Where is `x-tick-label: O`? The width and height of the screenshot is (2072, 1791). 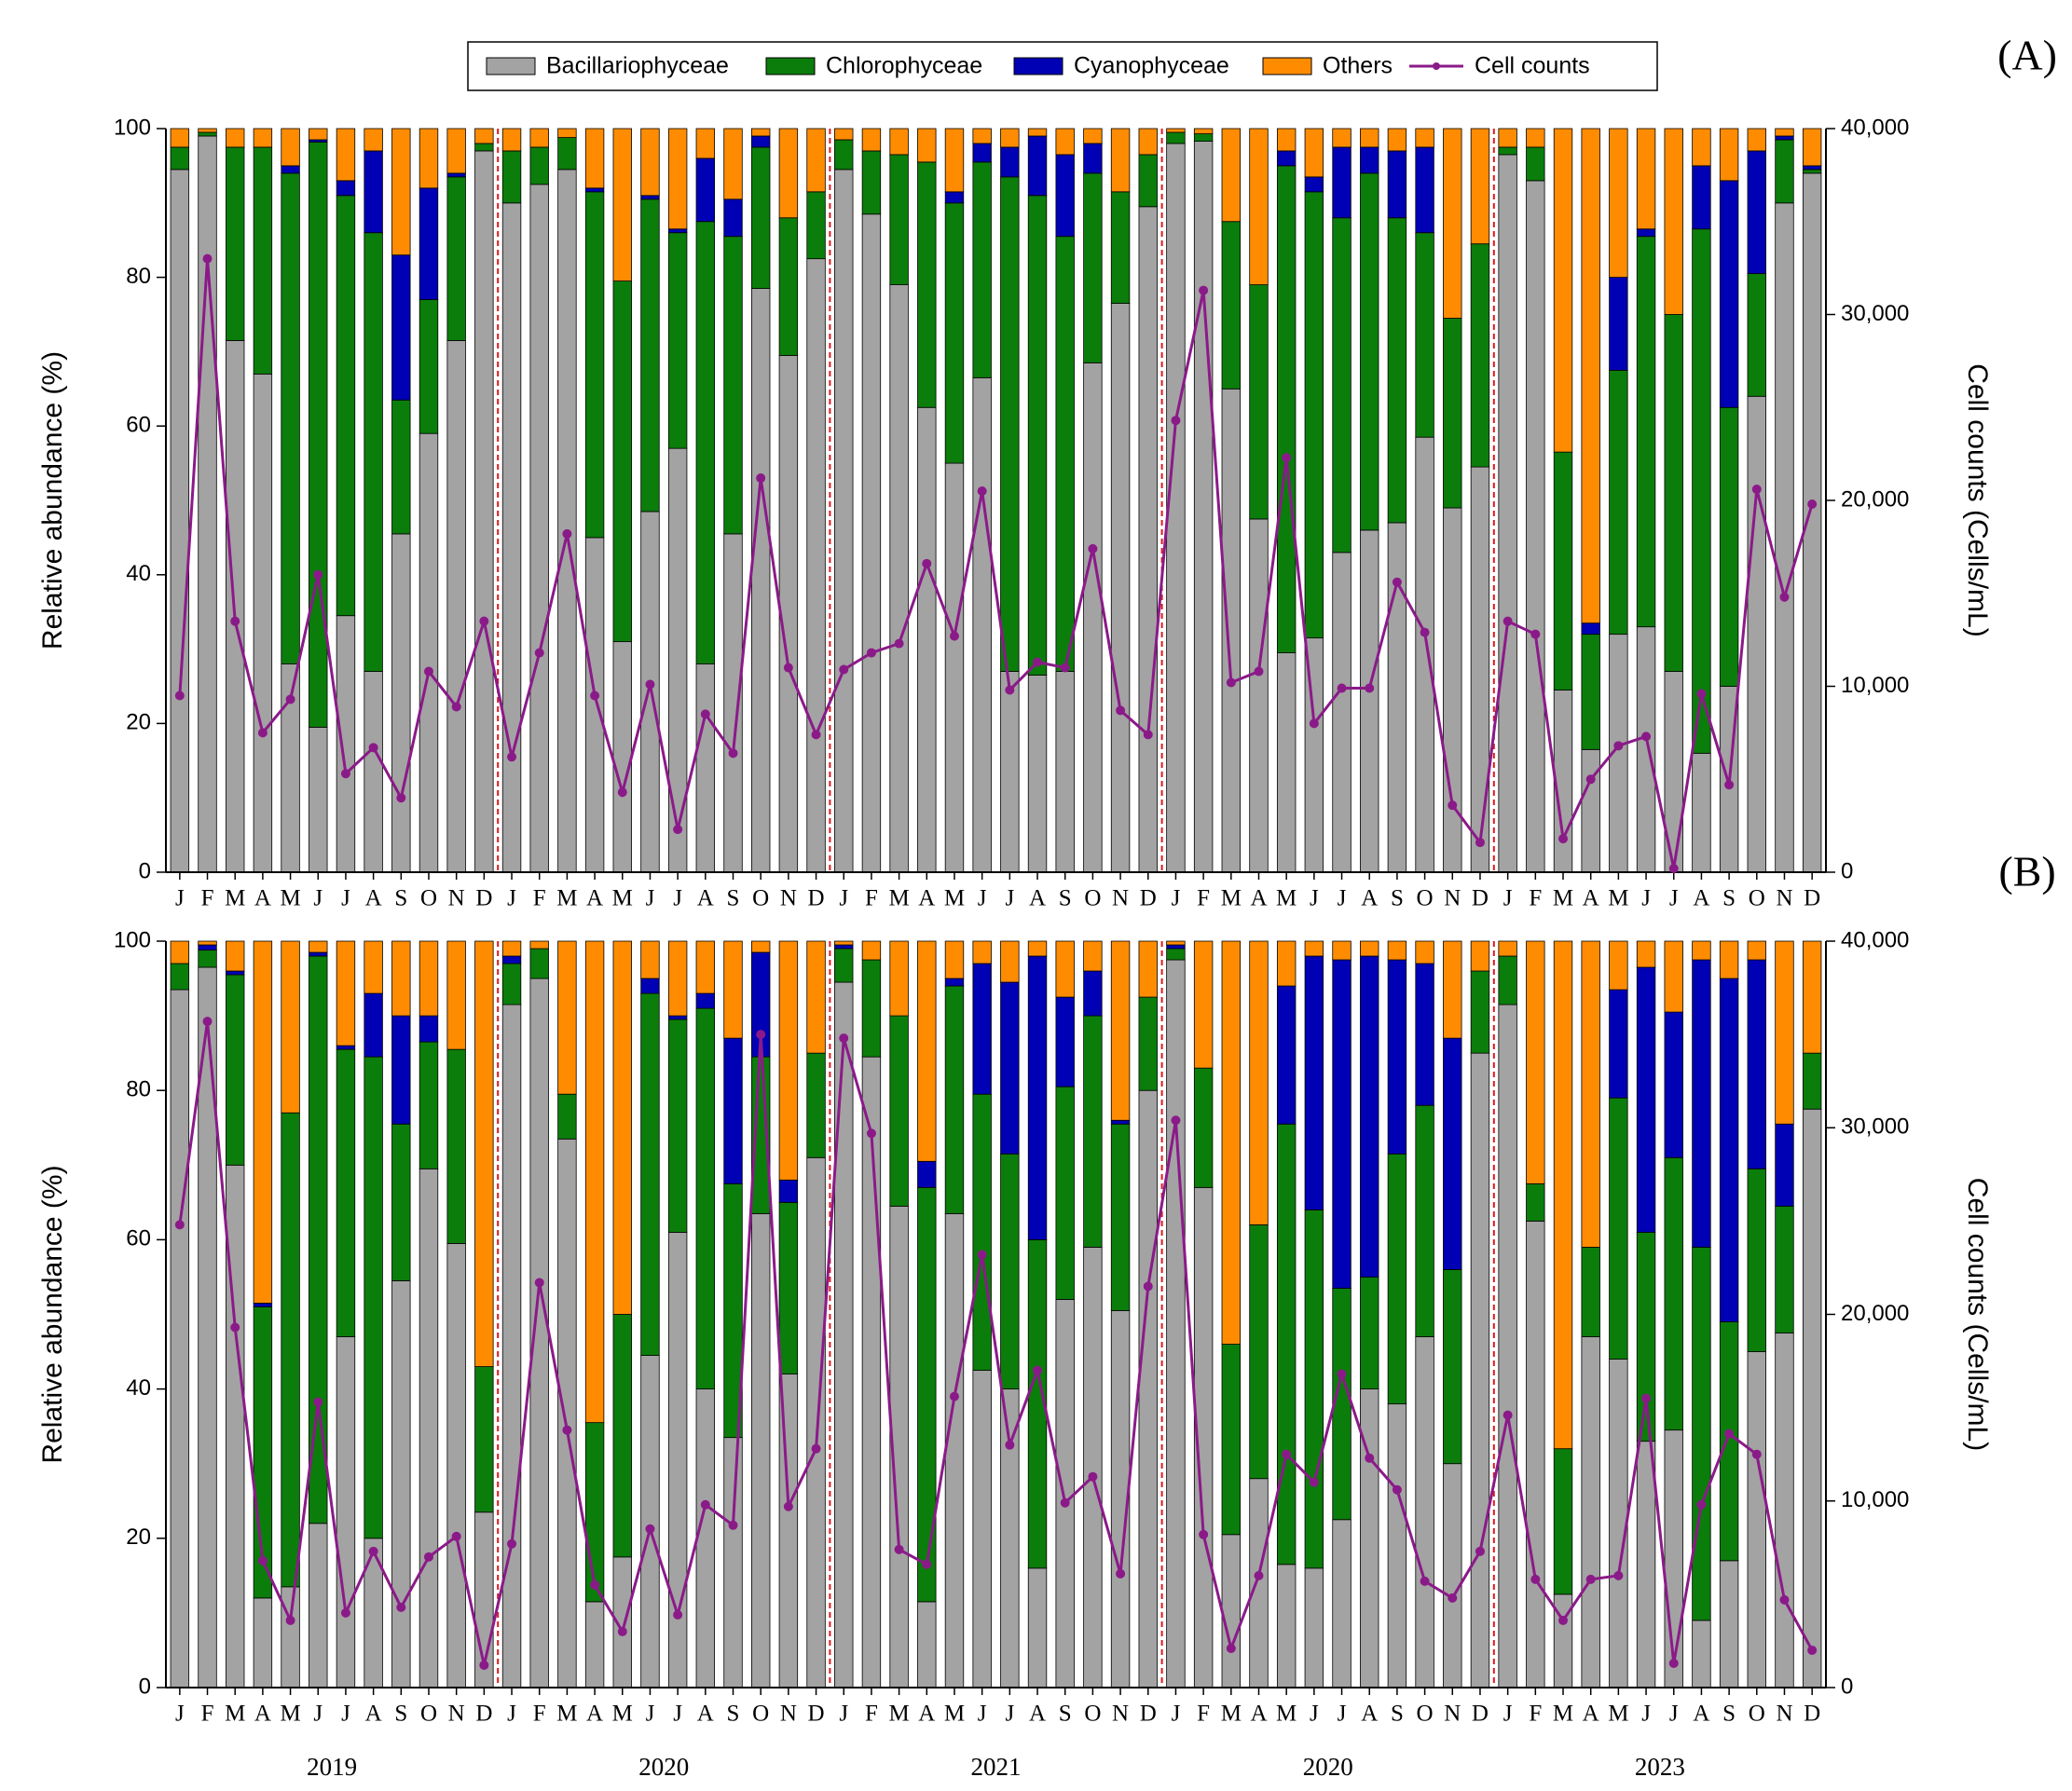 x-tick-label: O is located at coordinates (1092, 1714).